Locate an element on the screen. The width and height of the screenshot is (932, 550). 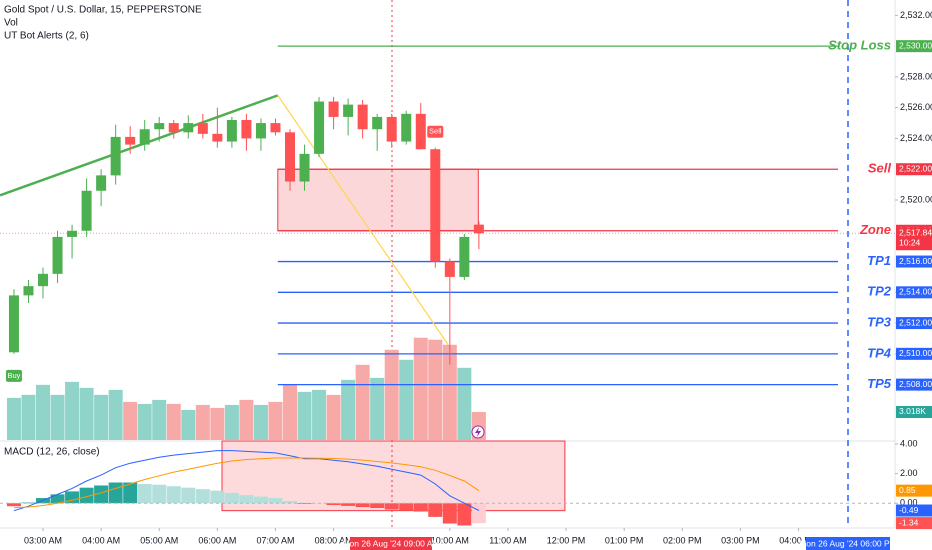
signal-label: Sell is located at coordinates (435, 131).